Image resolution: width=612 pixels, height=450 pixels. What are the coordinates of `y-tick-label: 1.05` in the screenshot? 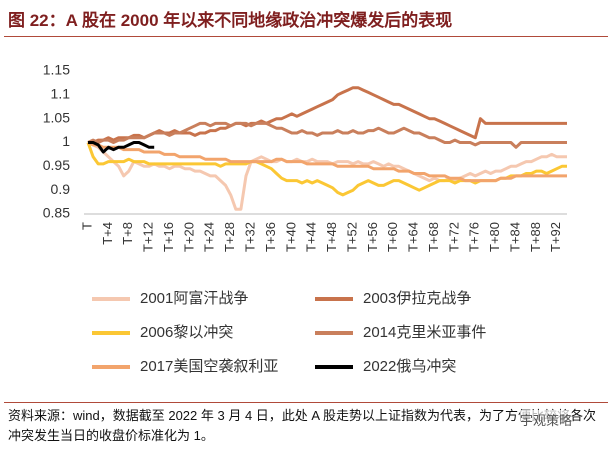 It's located at (56, 117).